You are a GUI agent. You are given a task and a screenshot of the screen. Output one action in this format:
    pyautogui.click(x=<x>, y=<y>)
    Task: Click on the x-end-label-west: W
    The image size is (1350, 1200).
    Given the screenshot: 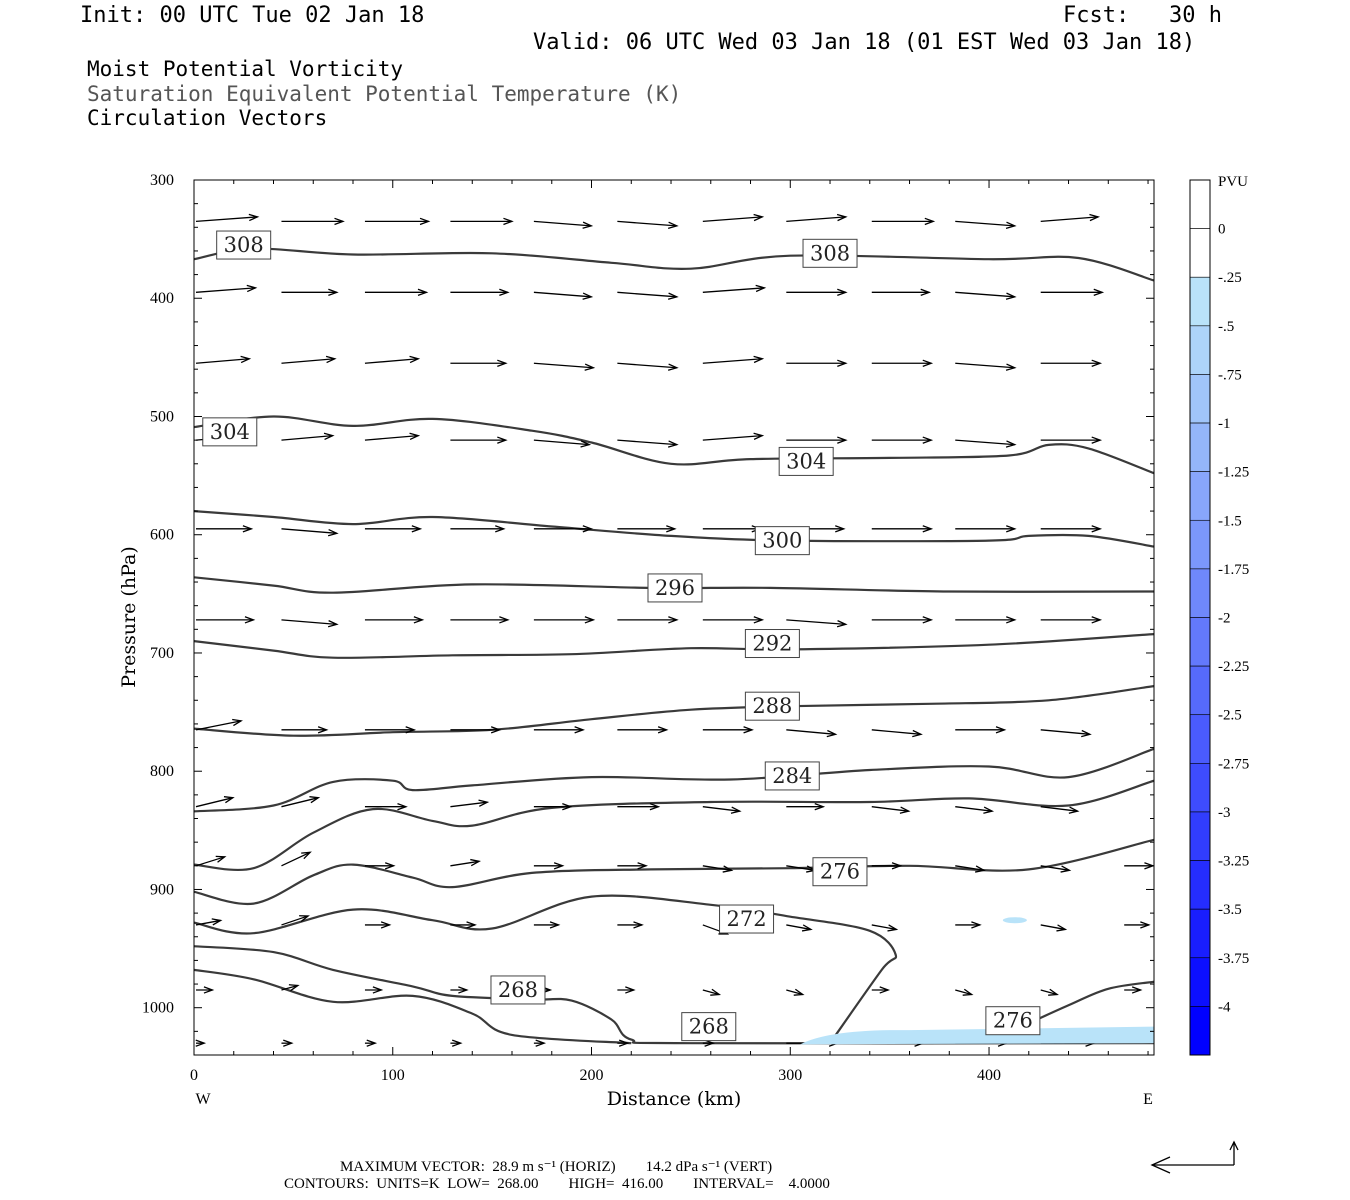 What is the action you would take?
    pyautogui.click(x=203, y=1099)
    